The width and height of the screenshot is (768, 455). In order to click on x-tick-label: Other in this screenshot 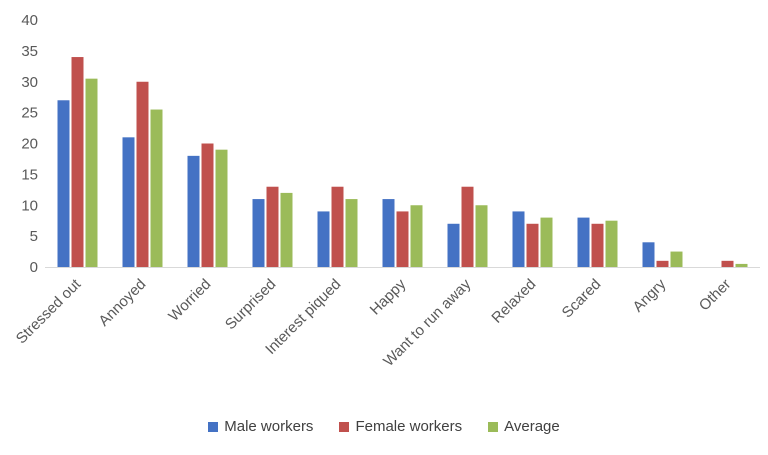, I will do `click(715, 295)`.